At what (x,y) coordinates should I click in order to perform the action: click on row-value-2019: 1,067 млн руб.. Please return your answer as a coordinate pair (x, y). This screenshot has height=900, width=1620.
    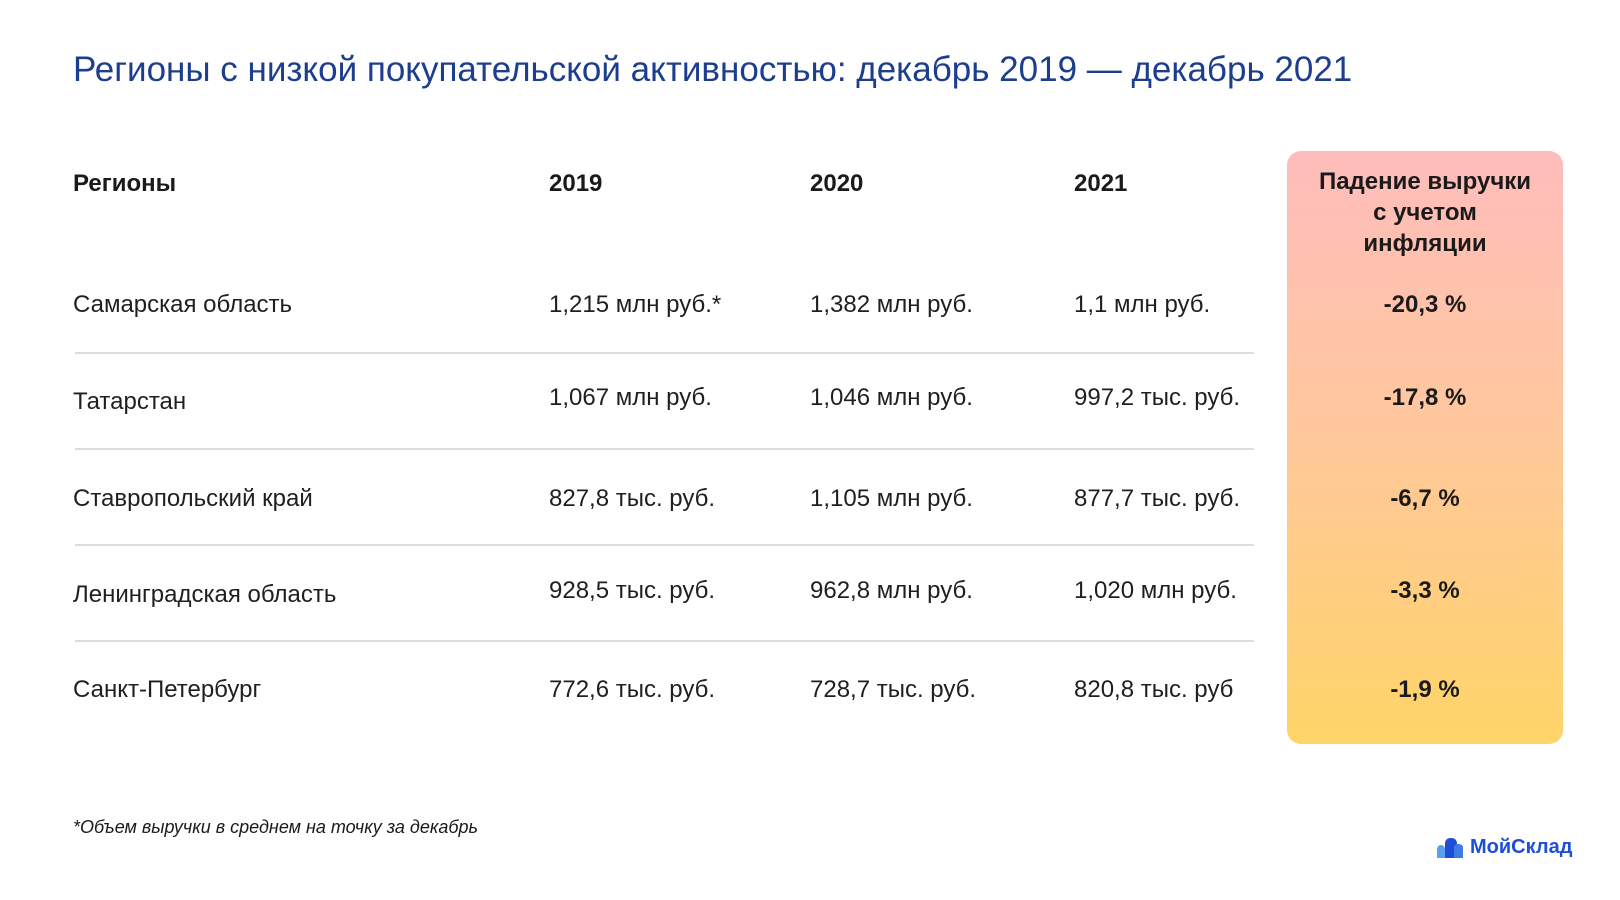
    Looking at the image, I should click on (630, 397).